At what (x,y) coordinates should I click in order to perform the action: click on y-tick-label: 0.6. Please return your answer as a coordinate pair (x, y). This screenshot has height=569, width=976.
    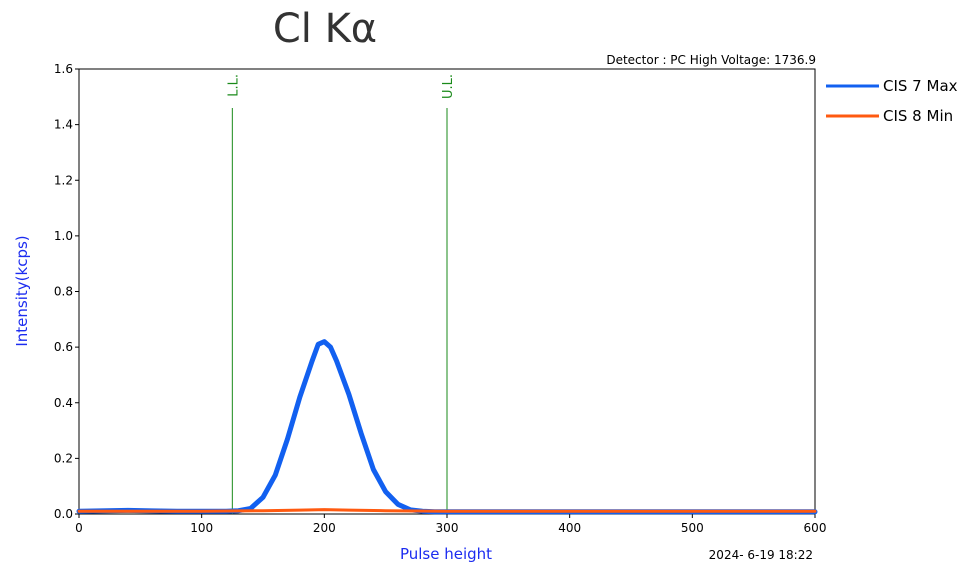
    Looking at the image, I should click on (63, 347).